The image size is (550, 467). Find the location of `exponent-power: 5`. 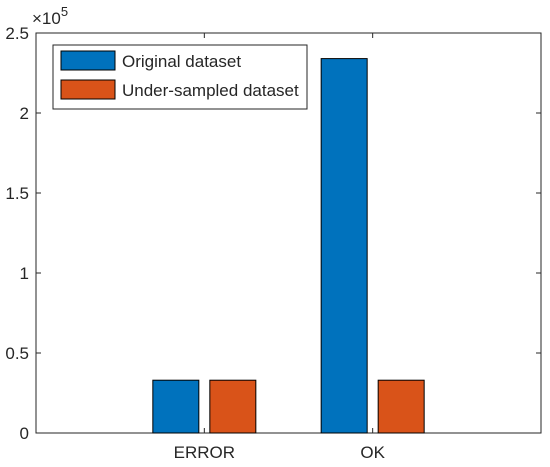

exponent-power: 5 is located at coordinates (64, 11).